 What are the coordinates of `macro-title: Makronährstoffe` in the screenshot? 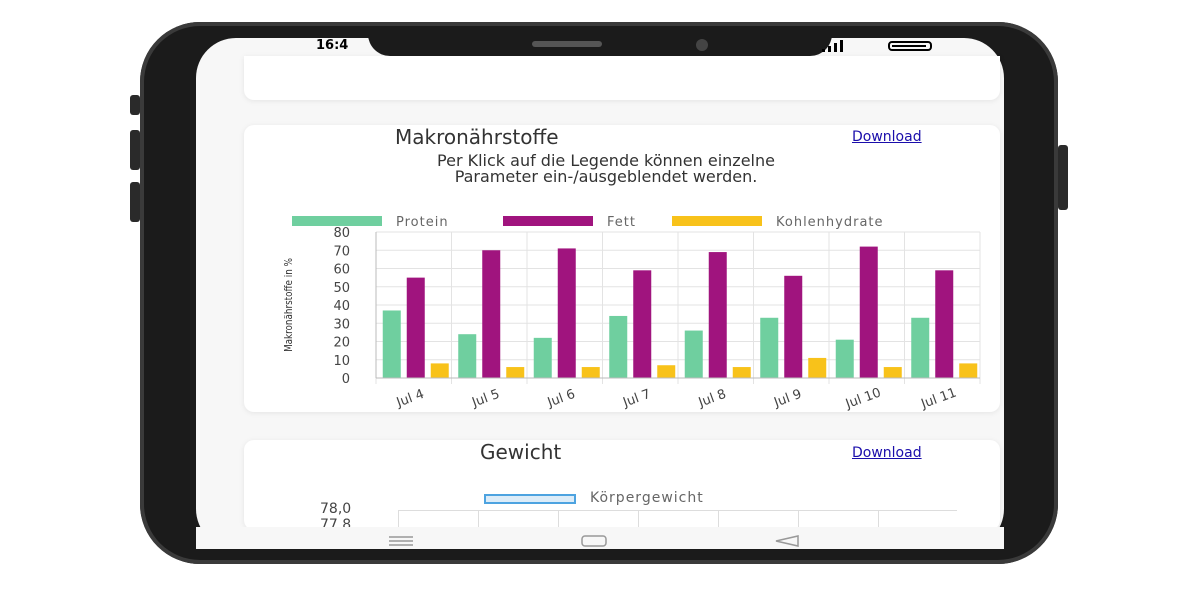 It's located at (477, 137).